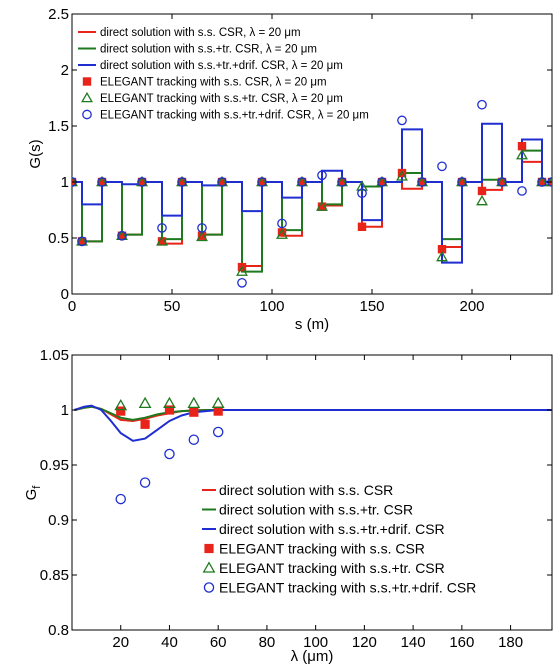 The image size is (554, 664). I want to click on legend-entry-1: direct solution with s.s. CSR, λ = 20 μm, so click(189, 33).